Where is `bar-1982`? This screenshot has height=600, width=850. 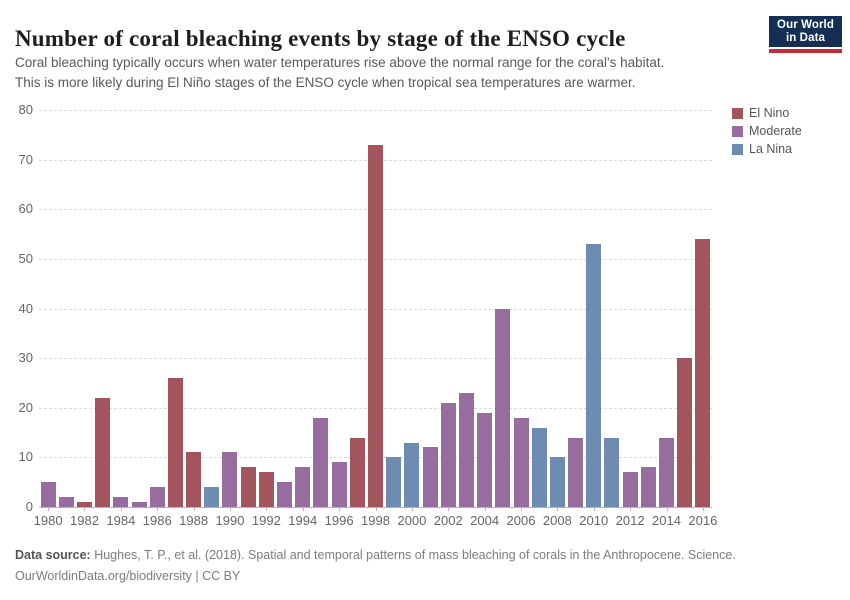 bar-1982 is located at coordinates (84, 504).